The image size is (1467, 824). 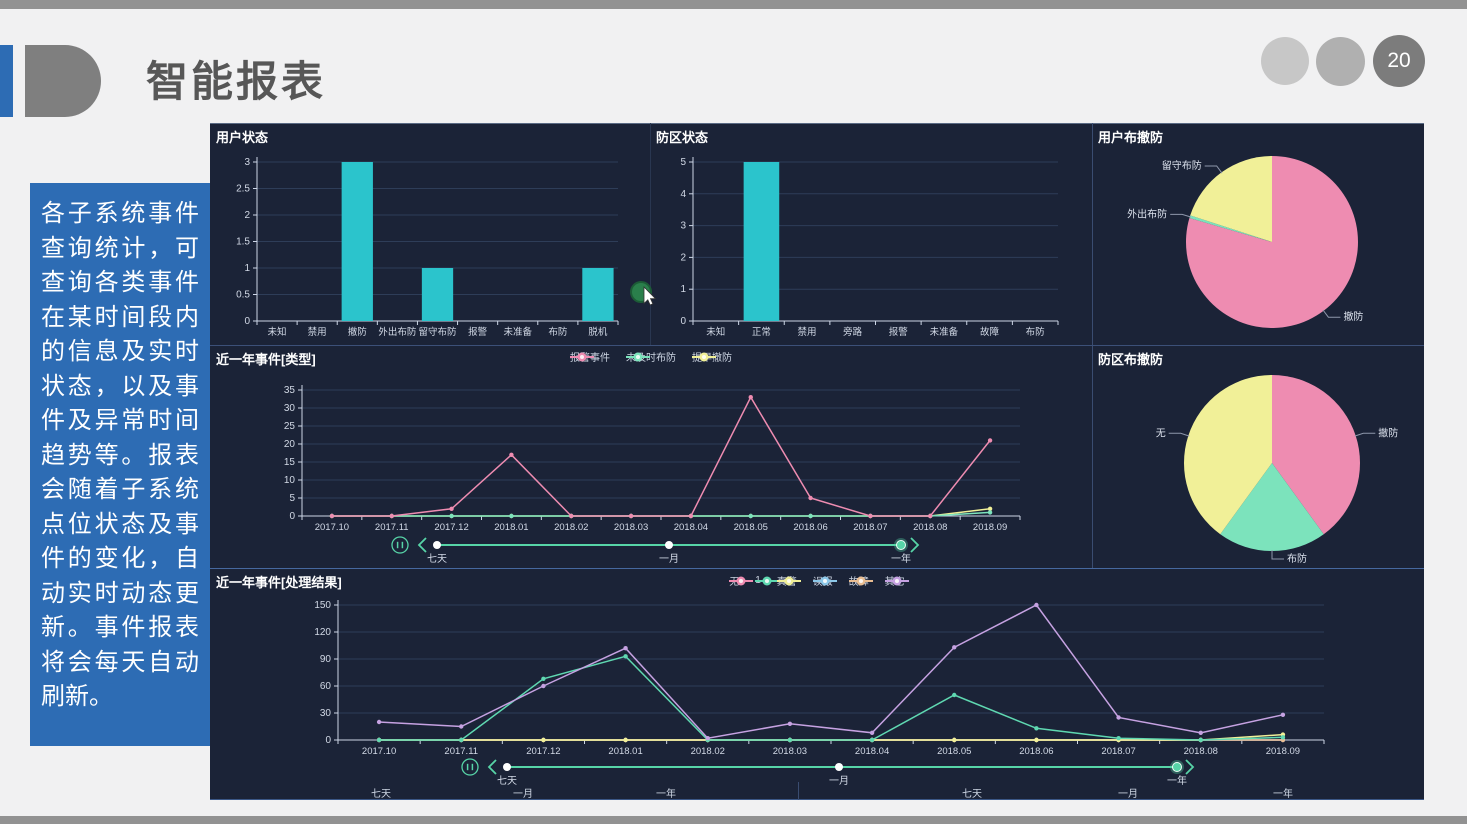 I want to click on mouse-cursor, so click(x=643, y=293).